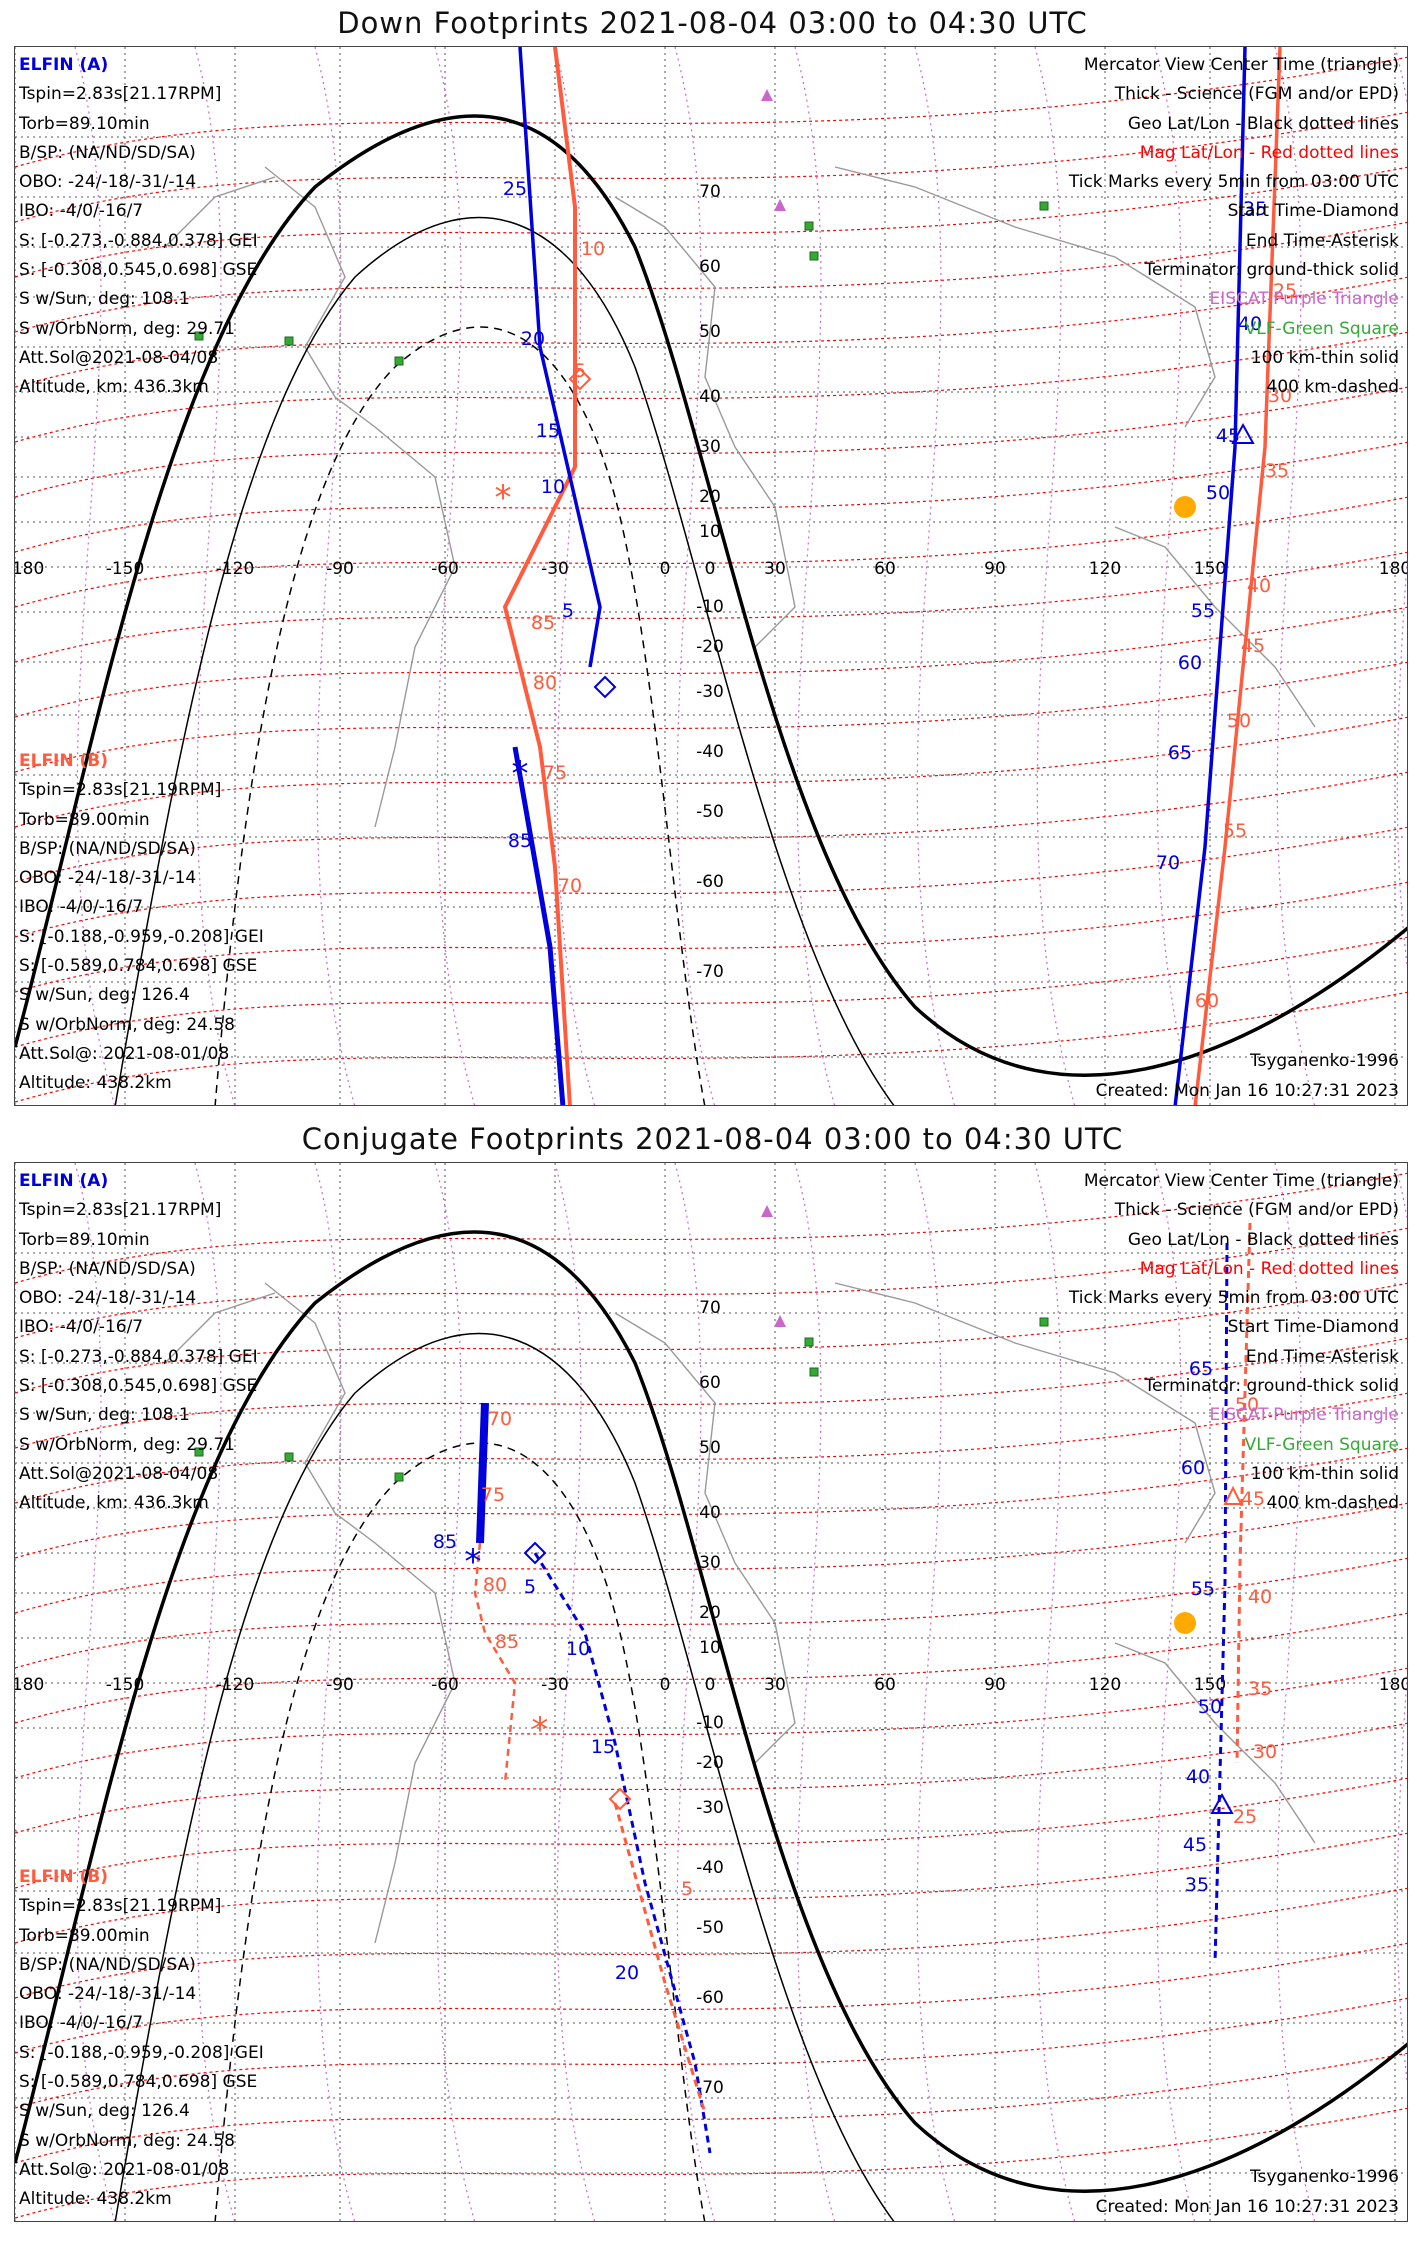 This screenshot has height=2250, width=1425. What do you see at coordinates (995, 1685) in the screenshot?
I see `lon-label: 90` at bounding box center [995, 1685].